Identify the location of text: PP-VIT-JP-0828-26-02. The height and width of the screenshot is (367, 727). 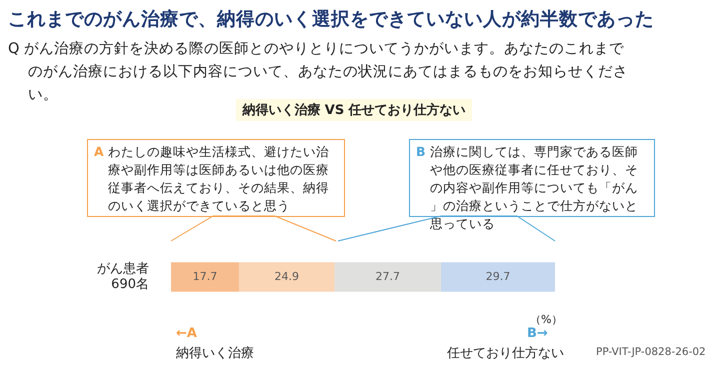
(651, 352).